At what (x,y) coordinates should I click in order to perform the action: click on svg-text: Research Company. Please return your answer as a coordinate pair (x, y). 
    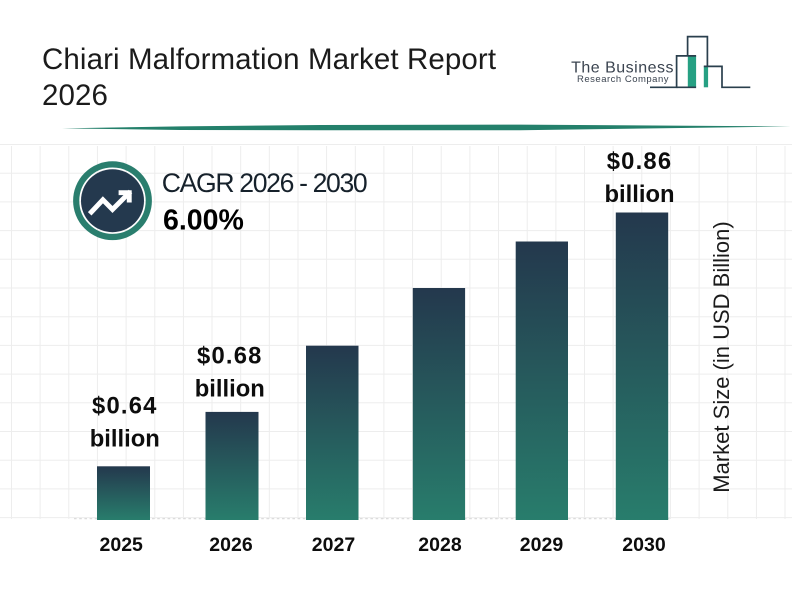
    Looking at the image, I should click on (623, 79).